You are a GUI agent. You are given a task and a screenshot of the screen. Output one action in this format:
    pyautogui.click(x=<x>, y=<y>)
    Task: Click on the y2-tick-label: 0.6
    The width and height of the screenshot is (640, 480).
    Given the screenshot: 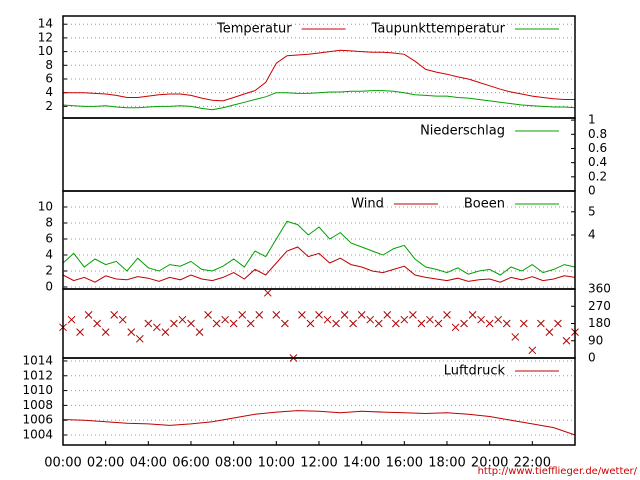 What is the action you would take?
    pyautogui.click(x=597, y=148)
    